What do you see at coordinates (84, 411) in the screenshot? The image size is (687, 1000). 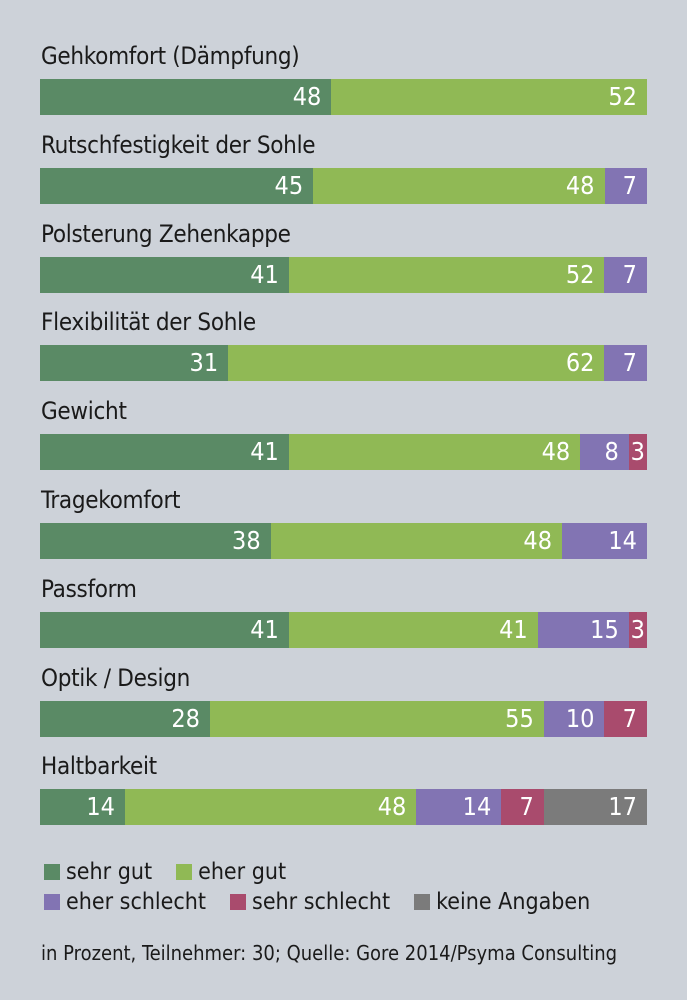 I see `category-label: Gewicht` at bounding box center [84, 411].